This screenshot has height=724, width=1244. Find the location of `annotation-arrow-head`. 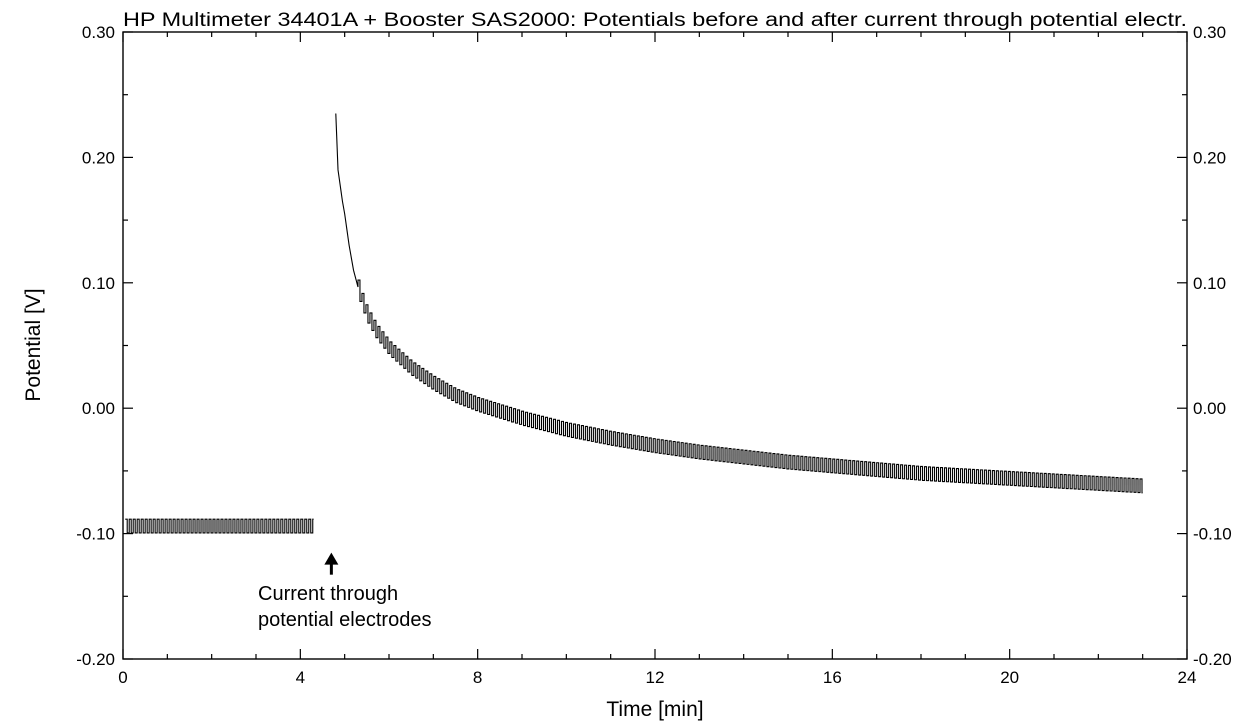

annotation-arrow-head is located at coordinates (331, 558).